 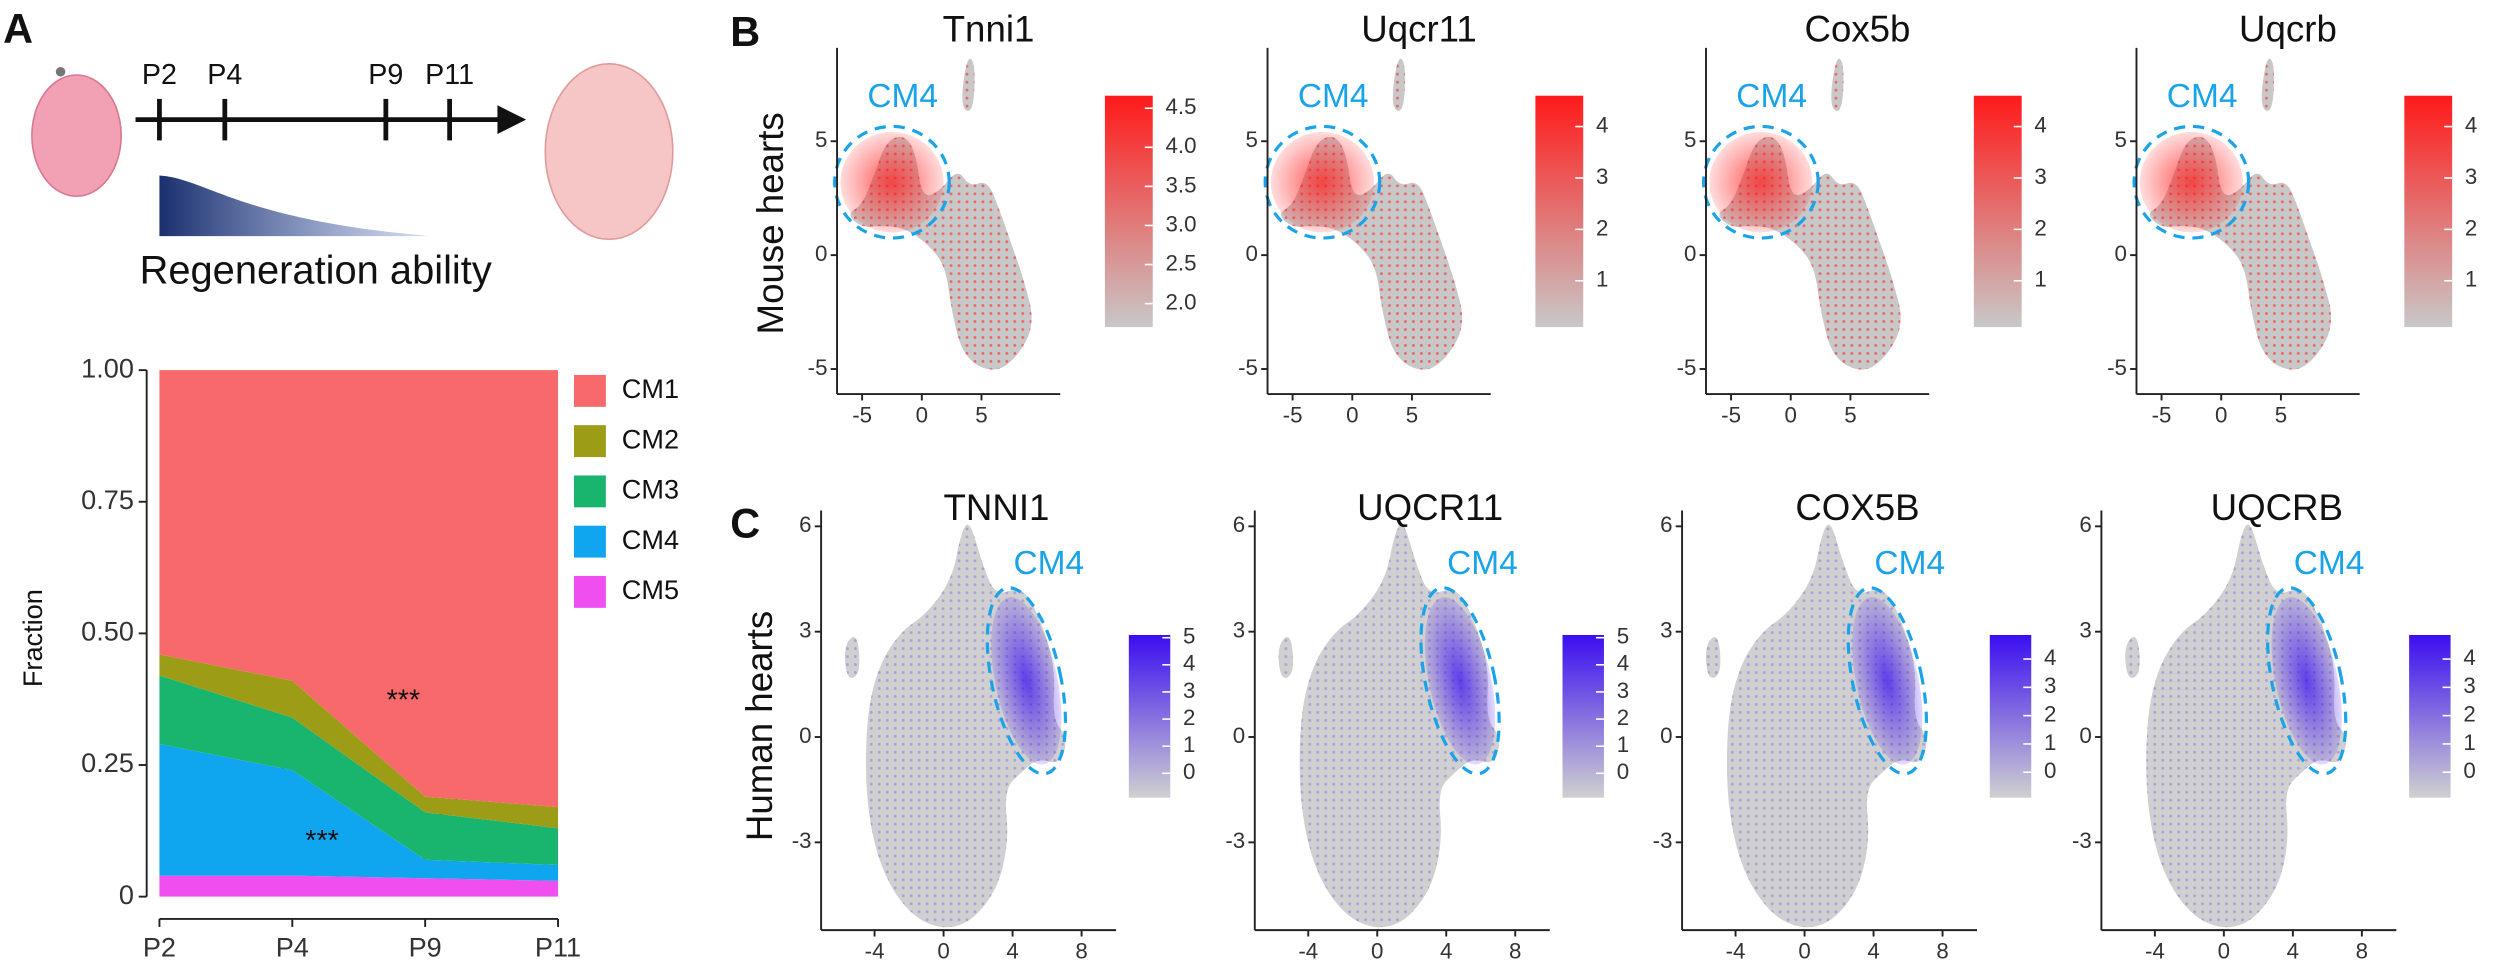 I want to click on colorbar-tick-label: 4.0, so click(x=1180, y=145).